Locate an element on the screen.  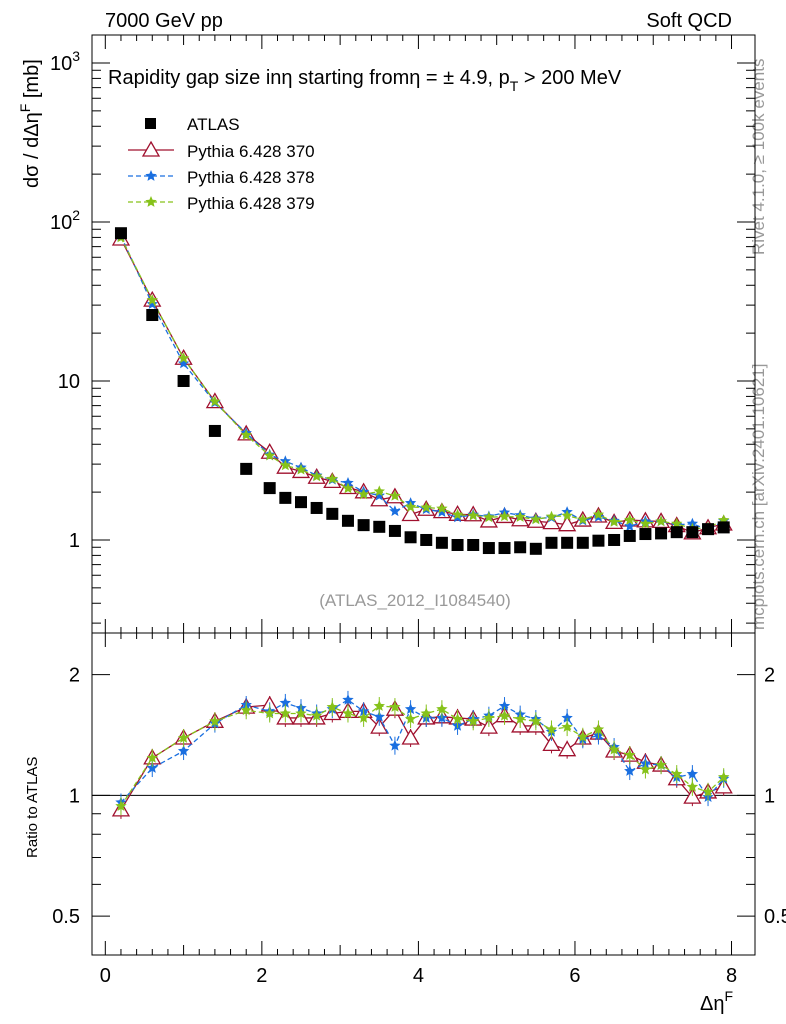
legend-label: Pythia 6.428 378 is located at coordinates (251, 177).